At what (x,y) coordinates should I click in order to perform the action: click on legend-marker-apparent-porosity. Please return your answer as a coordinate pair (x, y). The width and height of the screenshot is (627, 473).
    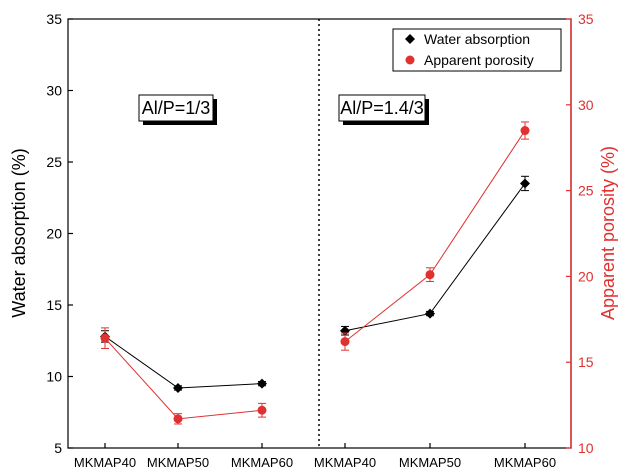
    Looking at the image, I should click on (410, 60).